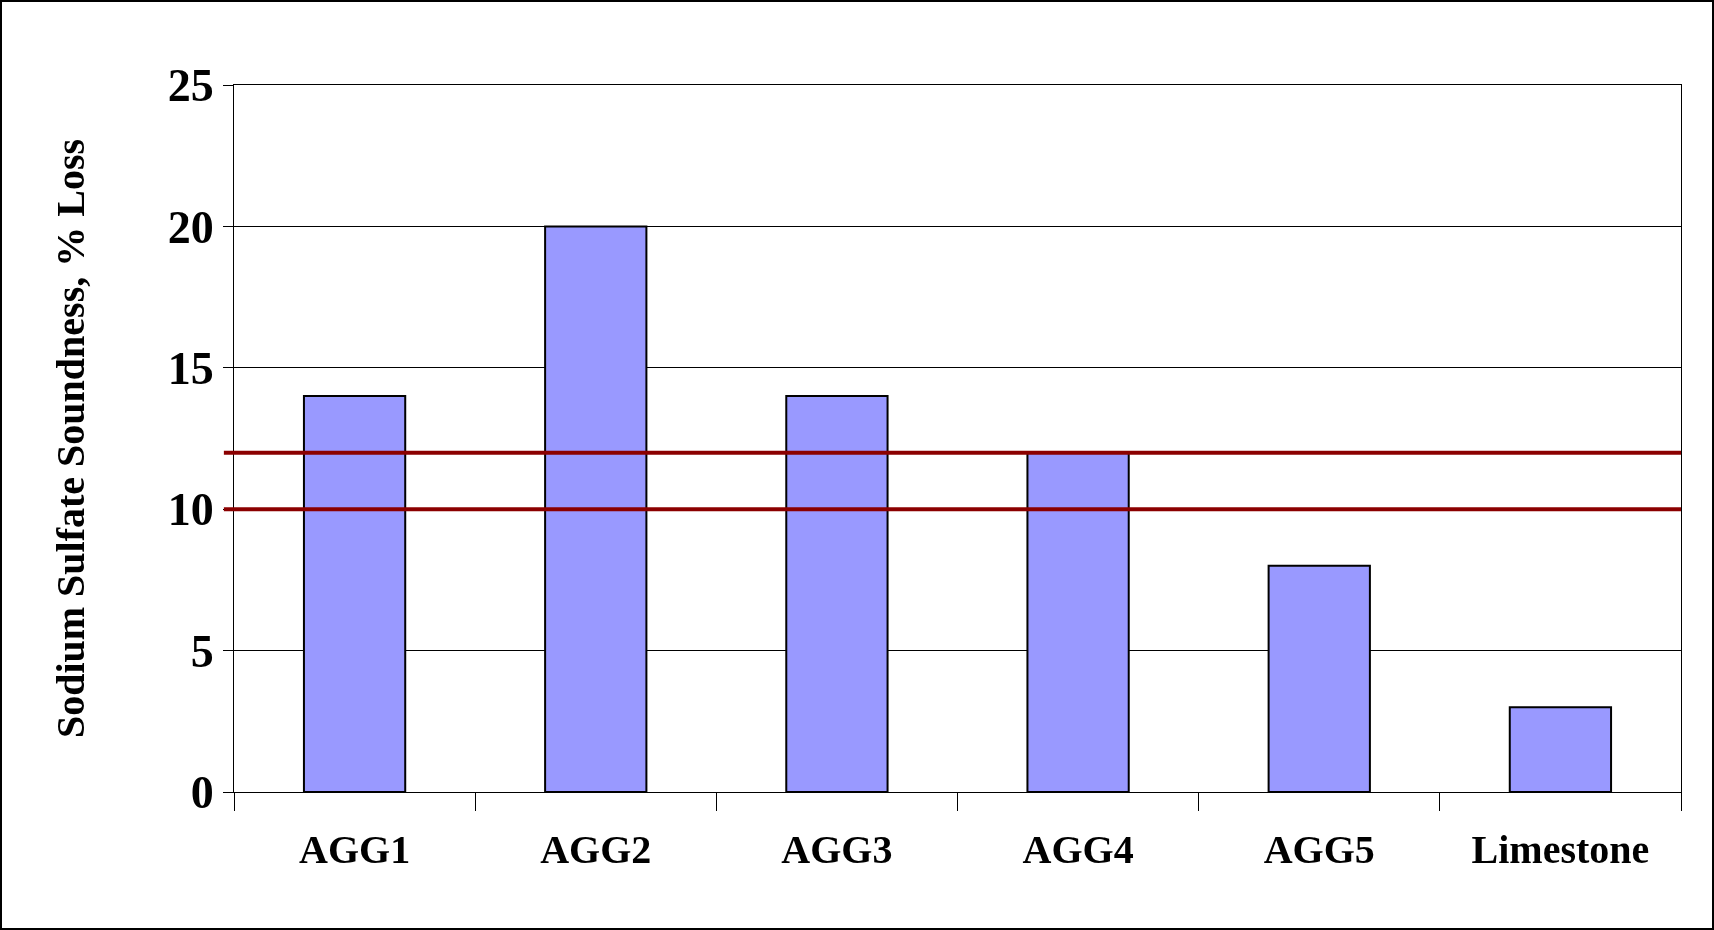 The height and width of the screenshot is (930, 1714). I want to click on y-axis-title: Sodium Sulfate Soundness, % Loss, so click(71, 438).